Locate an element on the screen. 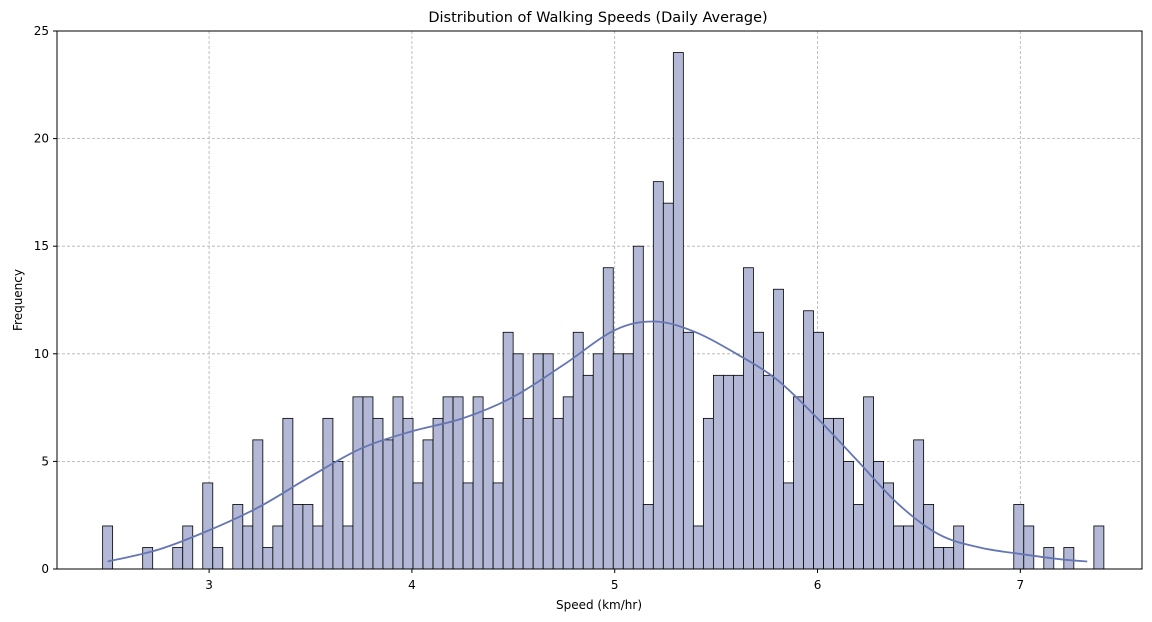 The image size is (1152, 622). x-tick-label: 4 is located at coordinates (412, 585).